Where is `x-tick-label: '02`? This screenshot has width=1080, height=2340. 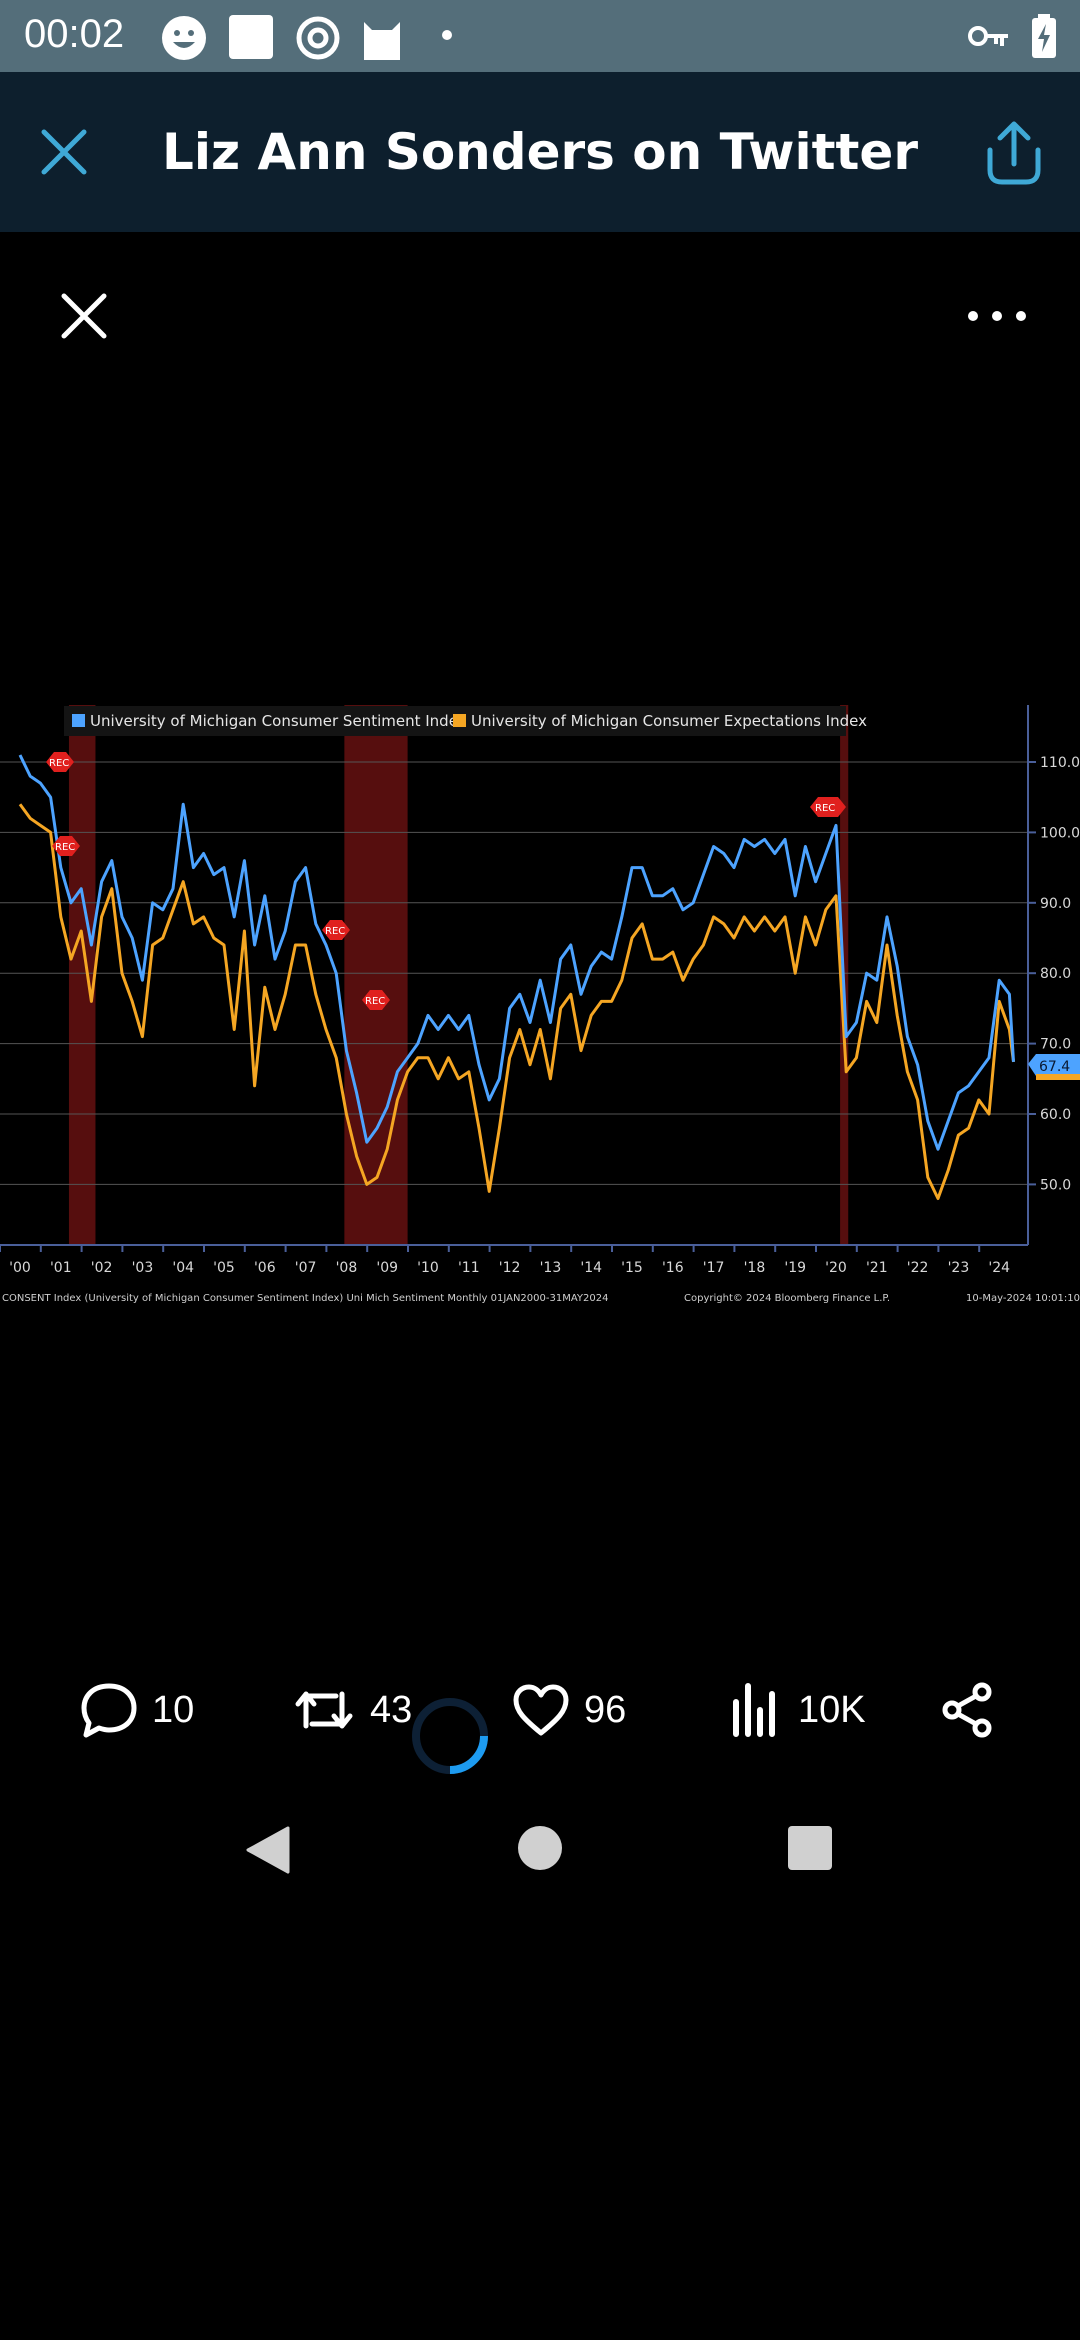
x-tick-label: '02 is located at coordinates (102, 1268).